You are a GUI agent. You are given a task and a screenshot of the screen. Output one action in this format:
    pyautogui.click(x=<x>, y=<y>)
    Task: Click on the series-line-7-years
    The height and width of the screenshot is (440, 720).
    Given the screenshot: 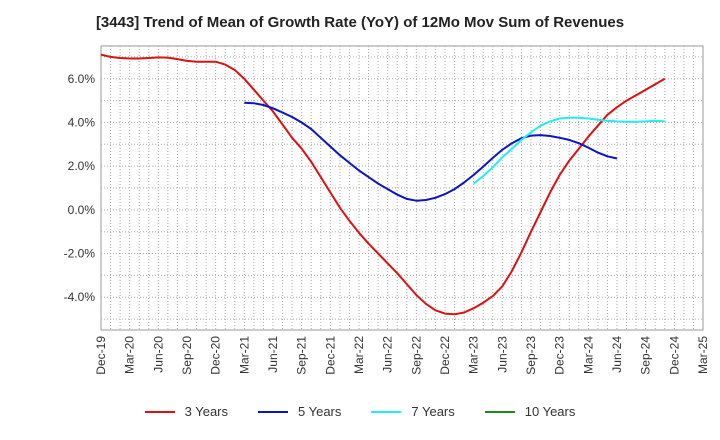 What is the action you would take?
    pyautogui.click(x=569, y=150)
    